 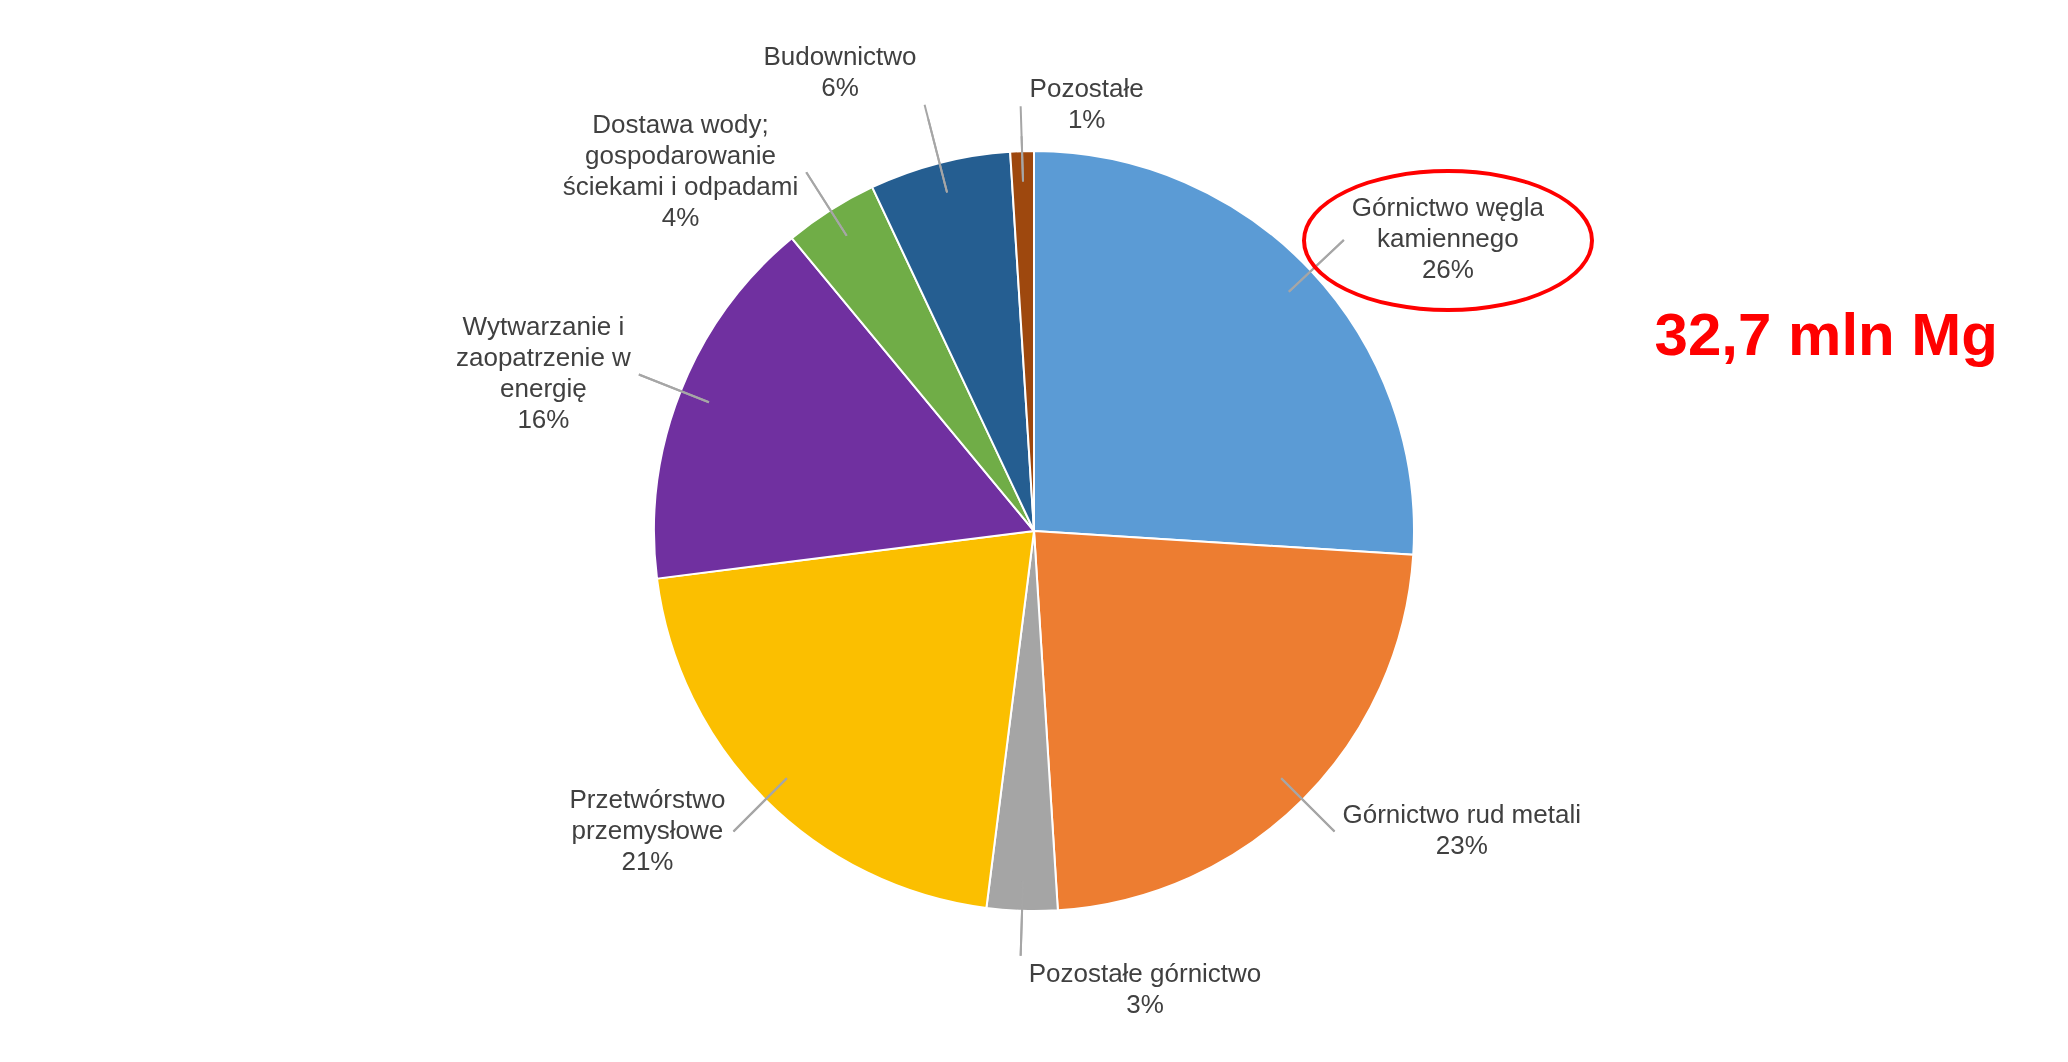 What do you see at coordinates (840, 87) in the screenshot?
I see `data-label: 6%` at bounding box center [840, 87].